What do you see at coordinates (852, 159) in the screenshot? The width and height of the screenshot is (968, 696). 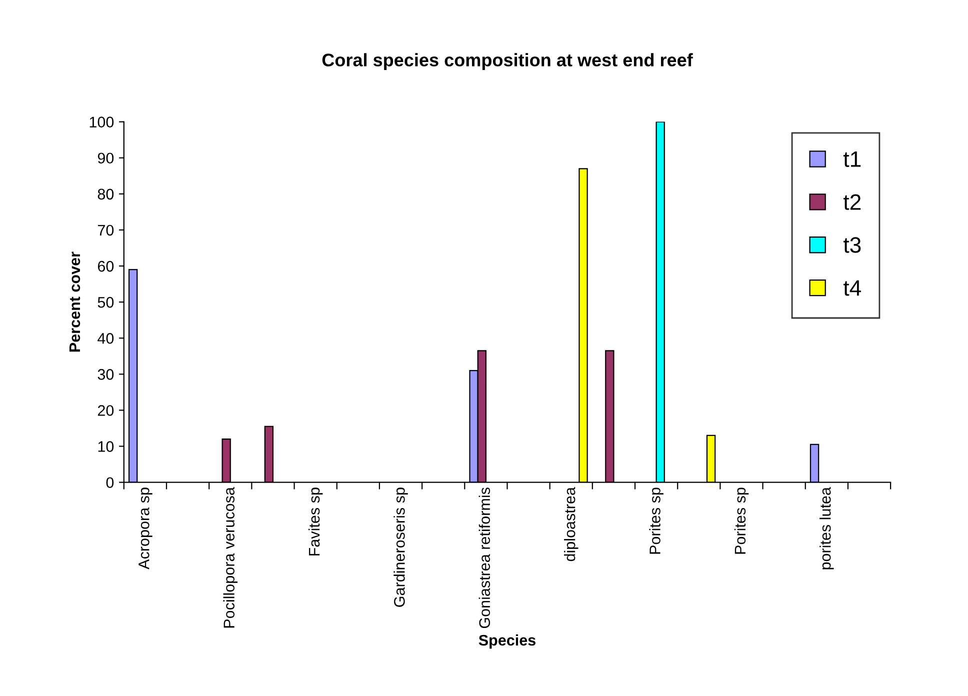 I see `legend-label: t1` at bounding box center [852, 159].